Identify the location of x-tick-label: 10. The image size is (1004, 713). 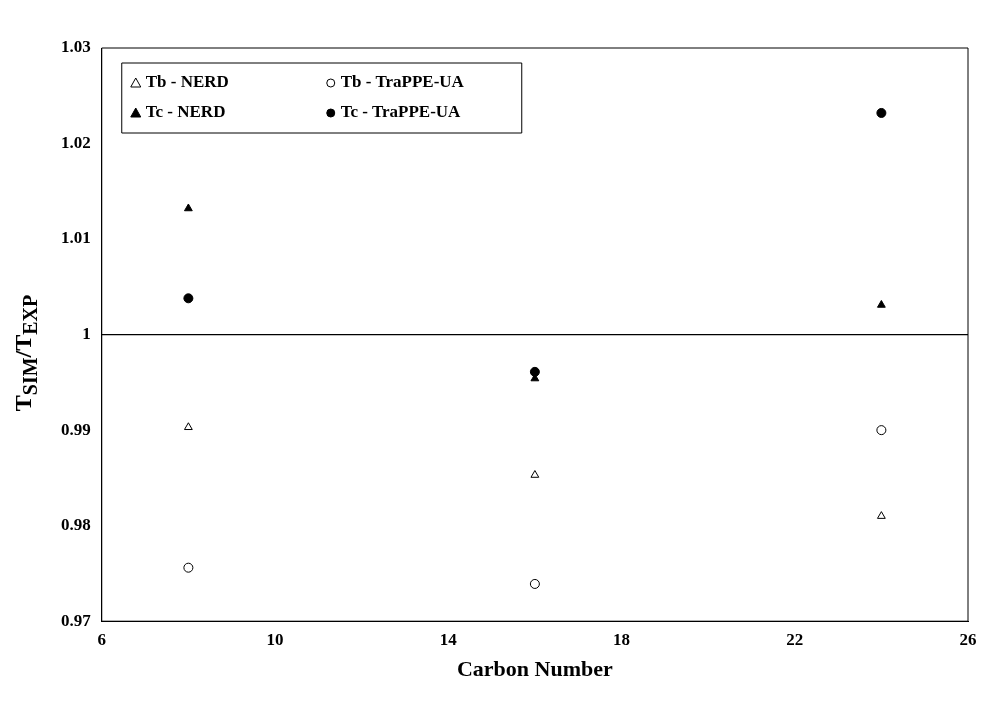
(275, 639).